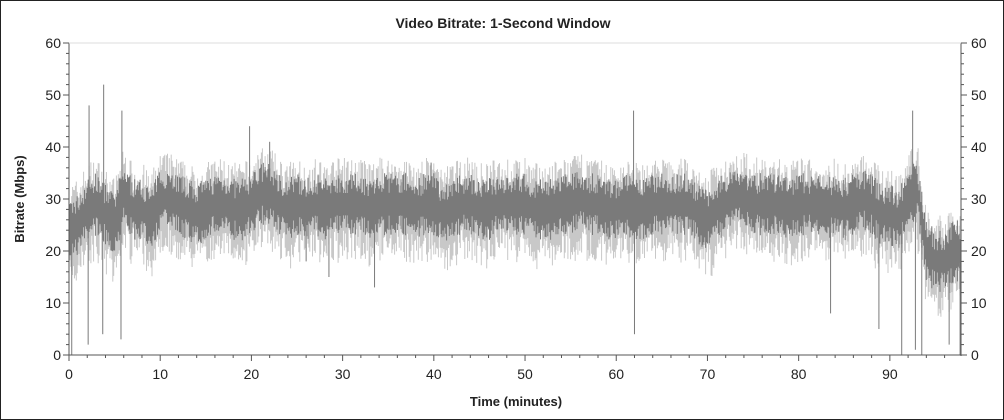 The width and height of the screenshot is (1004, 420). I want to click on y-tick-label-left: 30, so click(53, 199).